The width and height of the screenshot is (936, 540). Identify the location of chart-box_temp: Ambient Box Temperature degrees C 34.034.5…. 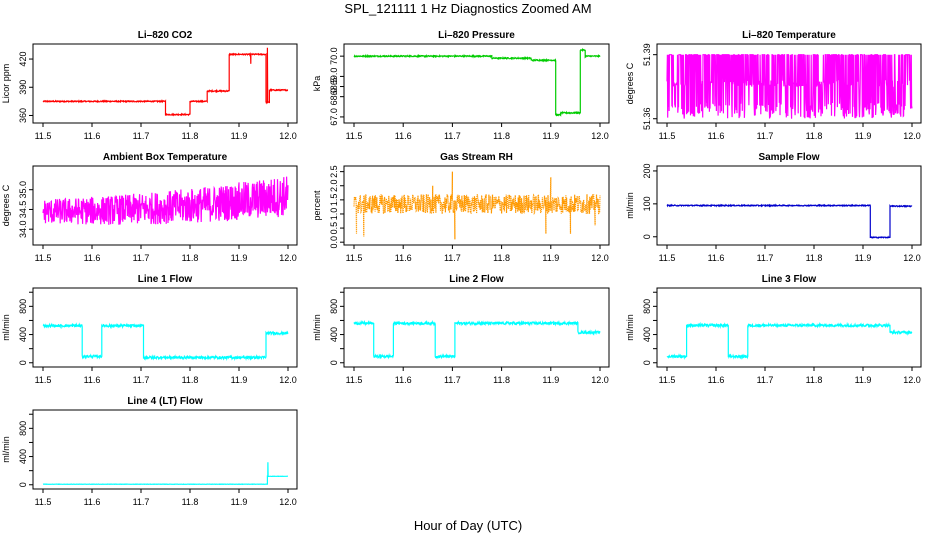
(149, 207).